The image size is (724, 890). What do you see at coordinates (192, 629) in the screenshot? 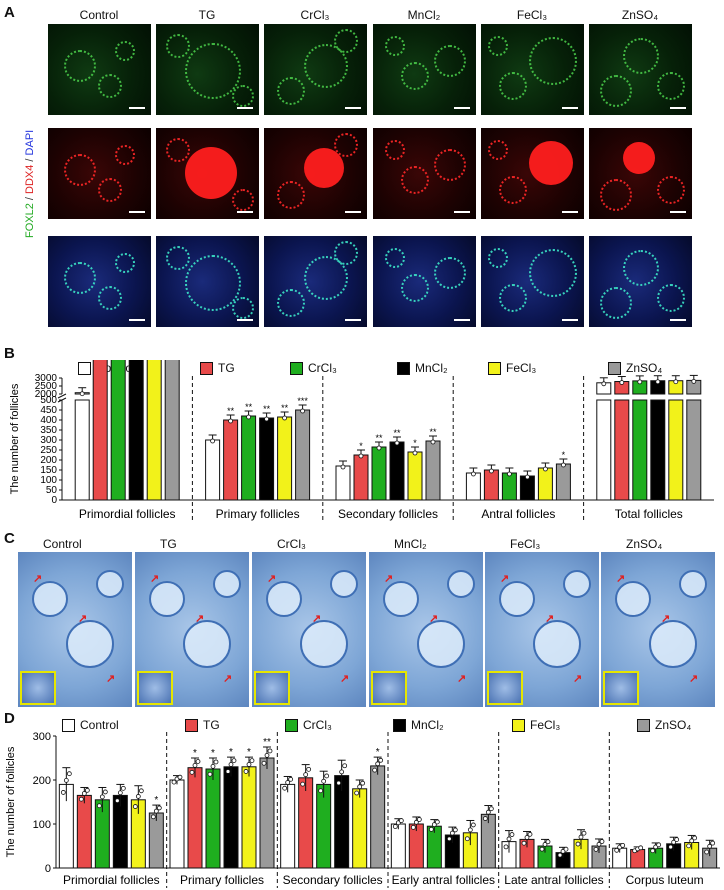
I see `panel-c-image-tg: ↗ ↗ ↗` at bounding box center [192, 629].